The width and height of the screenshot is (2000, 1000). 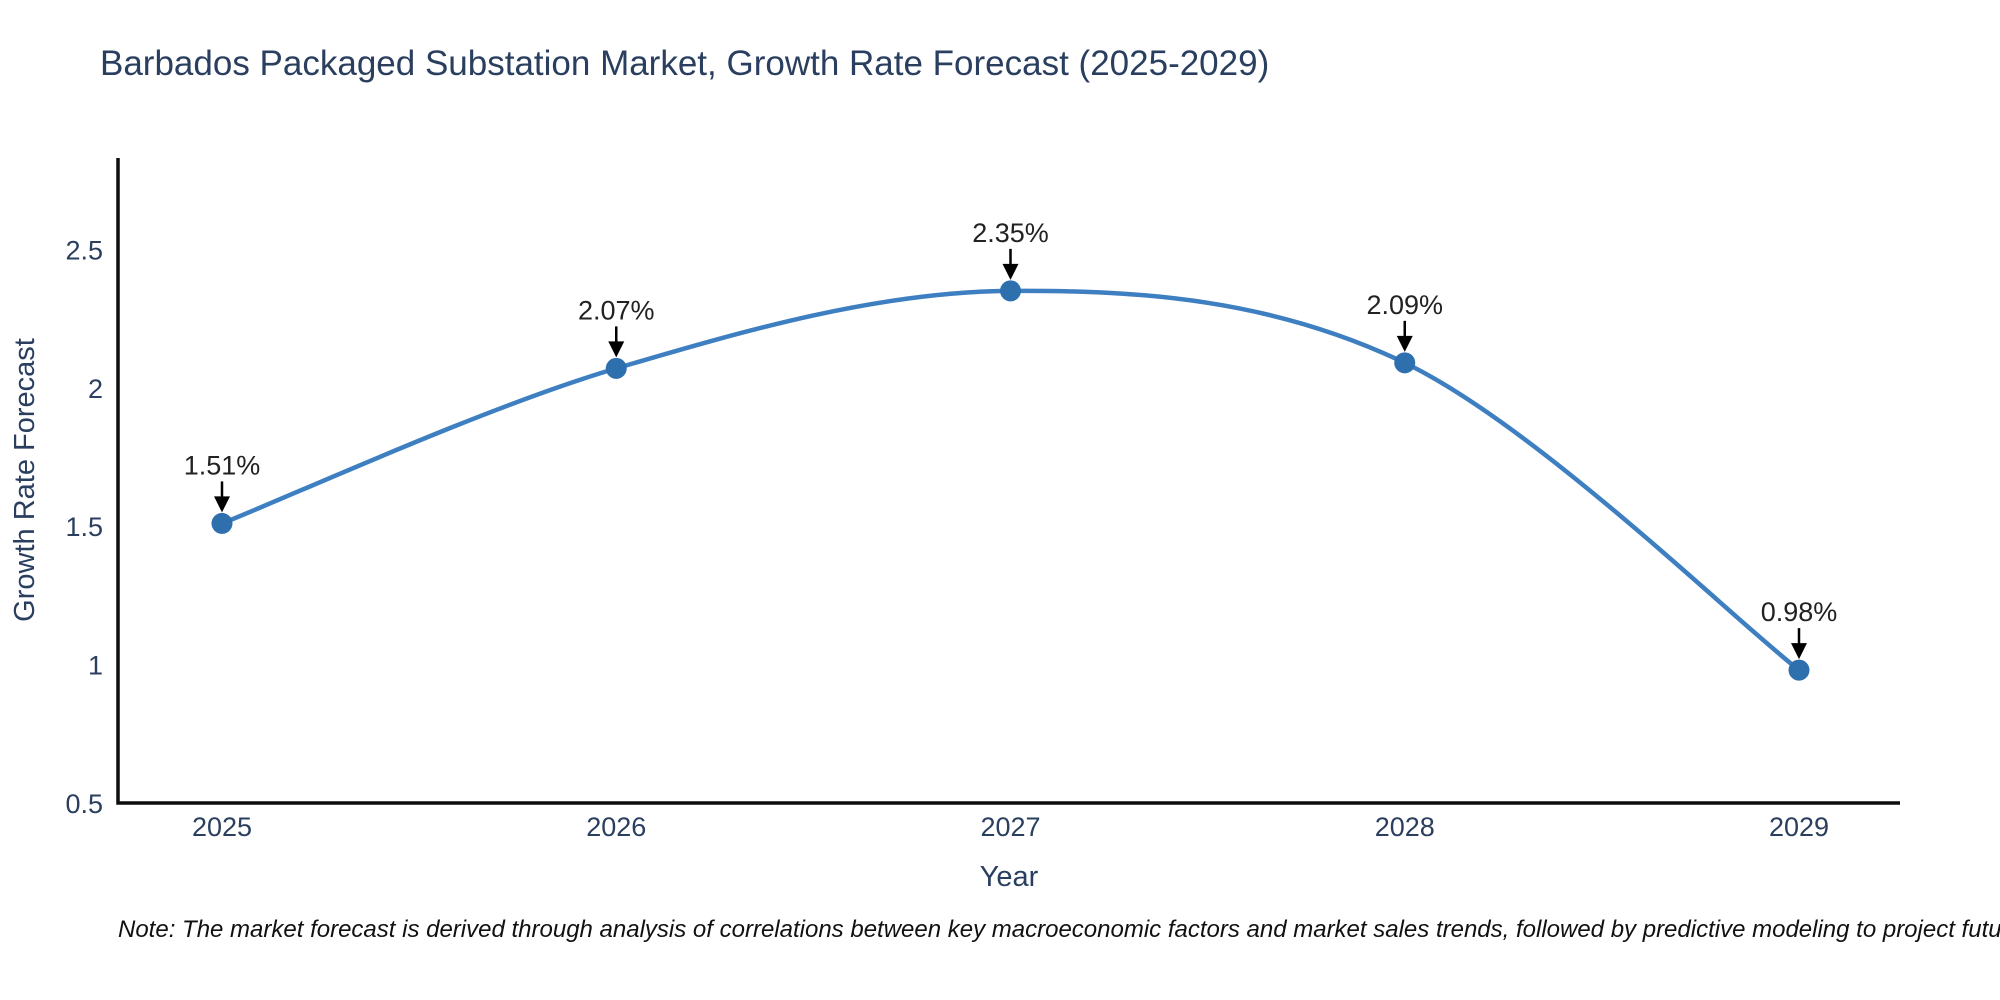 What do you see at coordinates (222, 465) in the screenshot?
I see `point-value-label: 1.51%` at bounding box center [222, 465].